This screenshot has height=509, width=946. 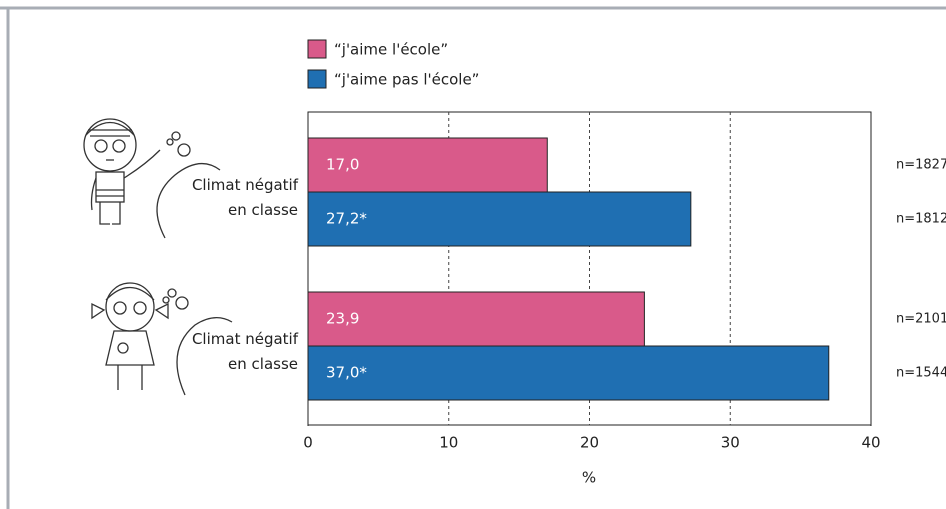 I want to click on n-label: n=1827, so click(x=921, y=165).